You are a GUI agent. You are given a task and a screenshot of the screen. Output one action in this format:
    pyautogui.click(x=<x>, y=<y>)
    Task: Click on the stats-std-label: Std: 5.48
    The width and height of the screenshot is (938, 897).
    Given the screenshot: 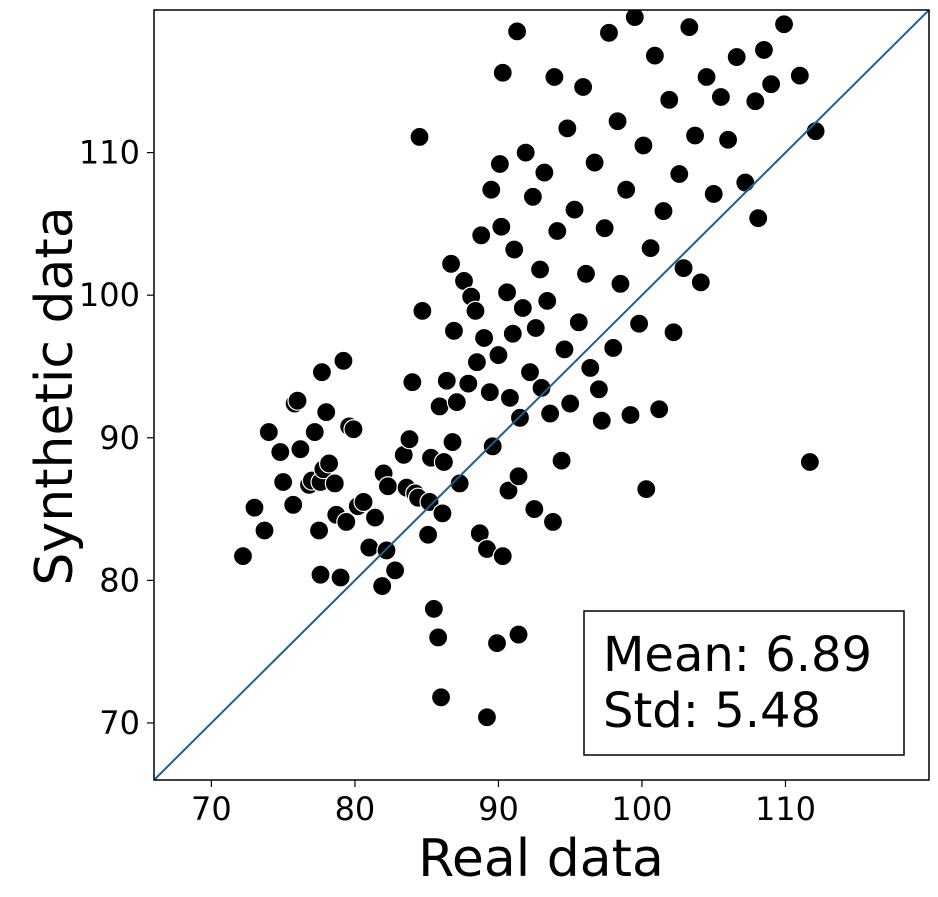 What is the action you would take?
    pyautogui.click(x=712, y=711)
    